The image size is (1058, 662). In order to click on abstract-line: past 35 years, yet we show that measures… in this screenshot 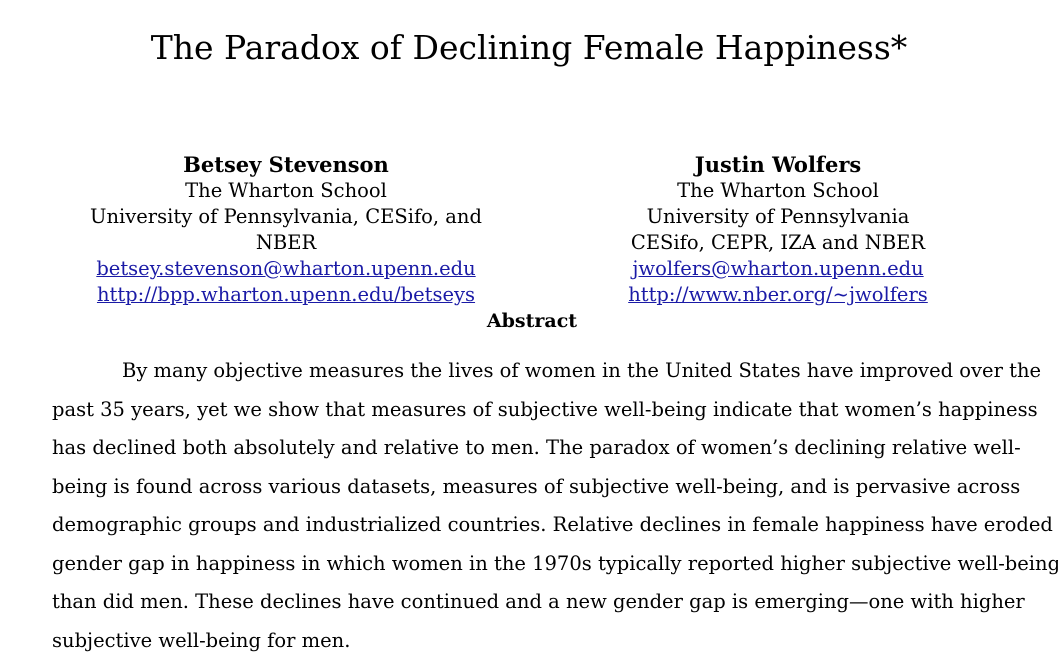, I will do `click(545, 409)`.